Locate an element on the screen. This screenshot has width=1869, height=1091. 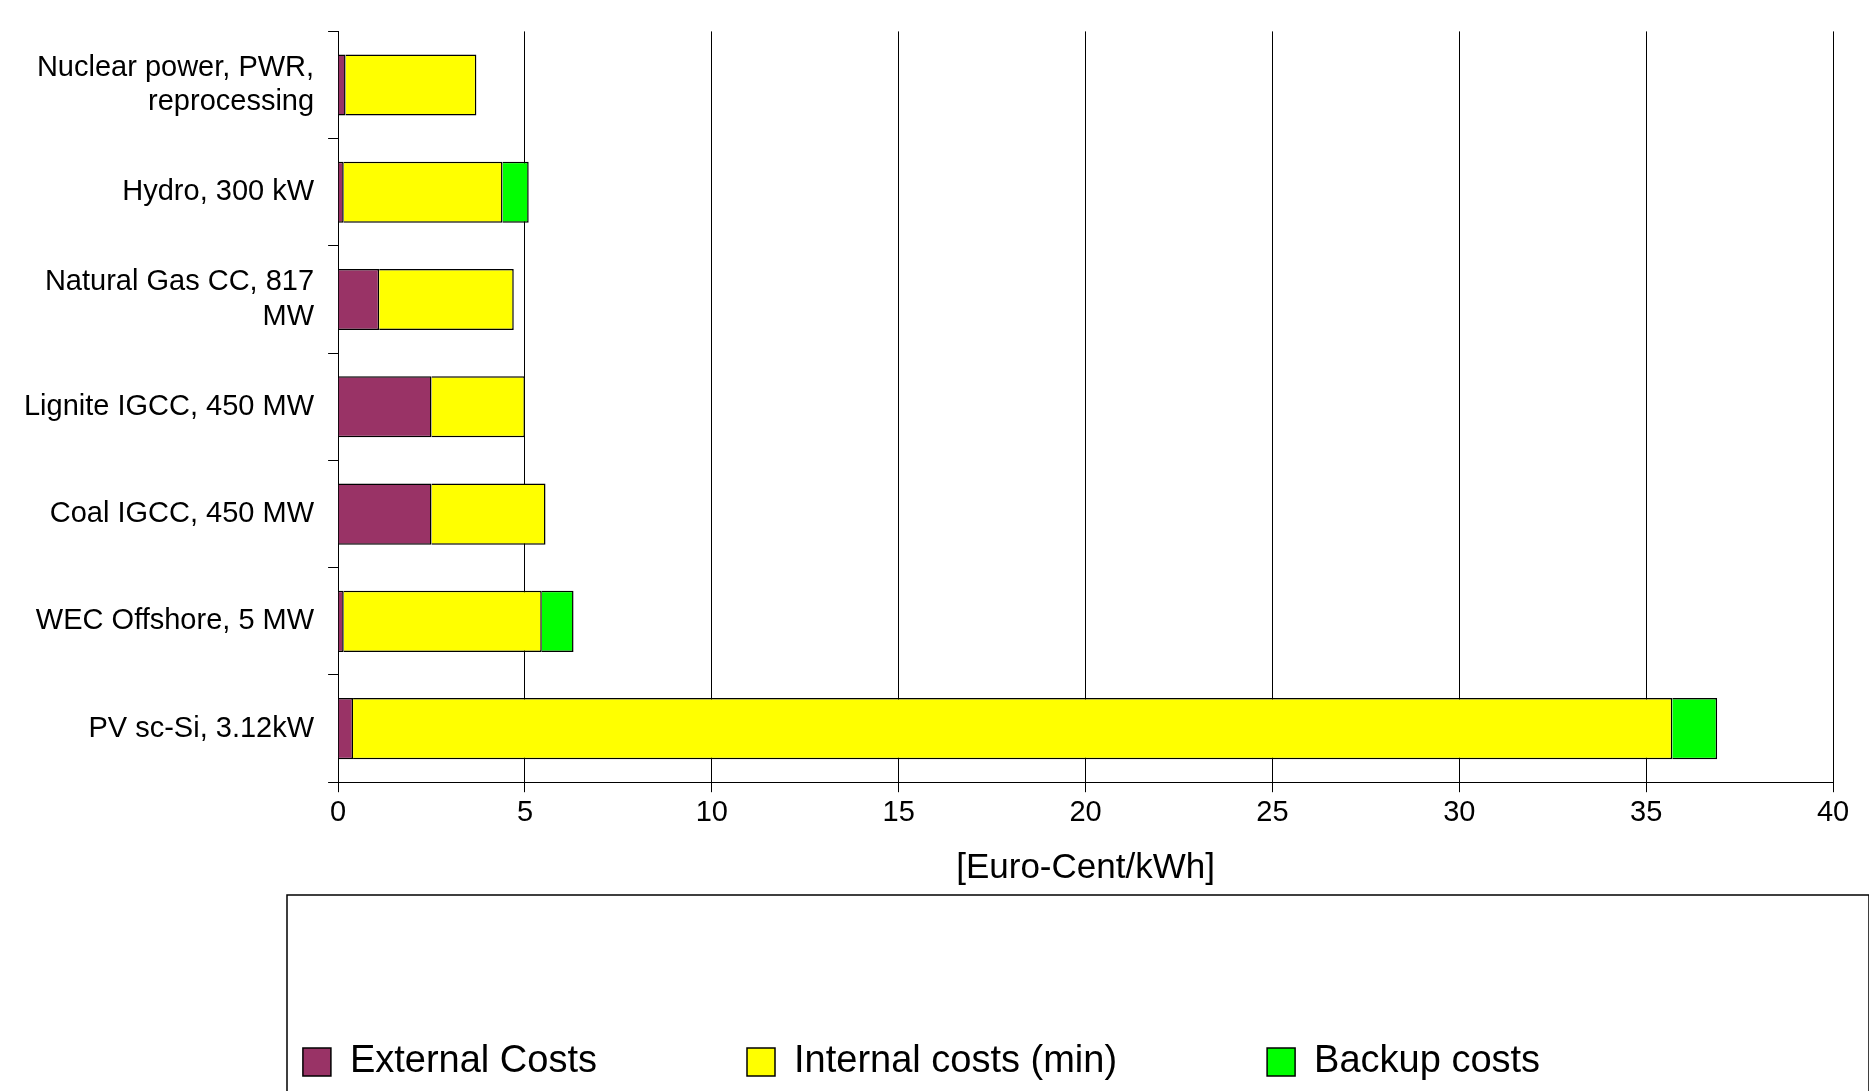
y-tick-label: Hydro, 300 kW is located at coordinates (218, 190).